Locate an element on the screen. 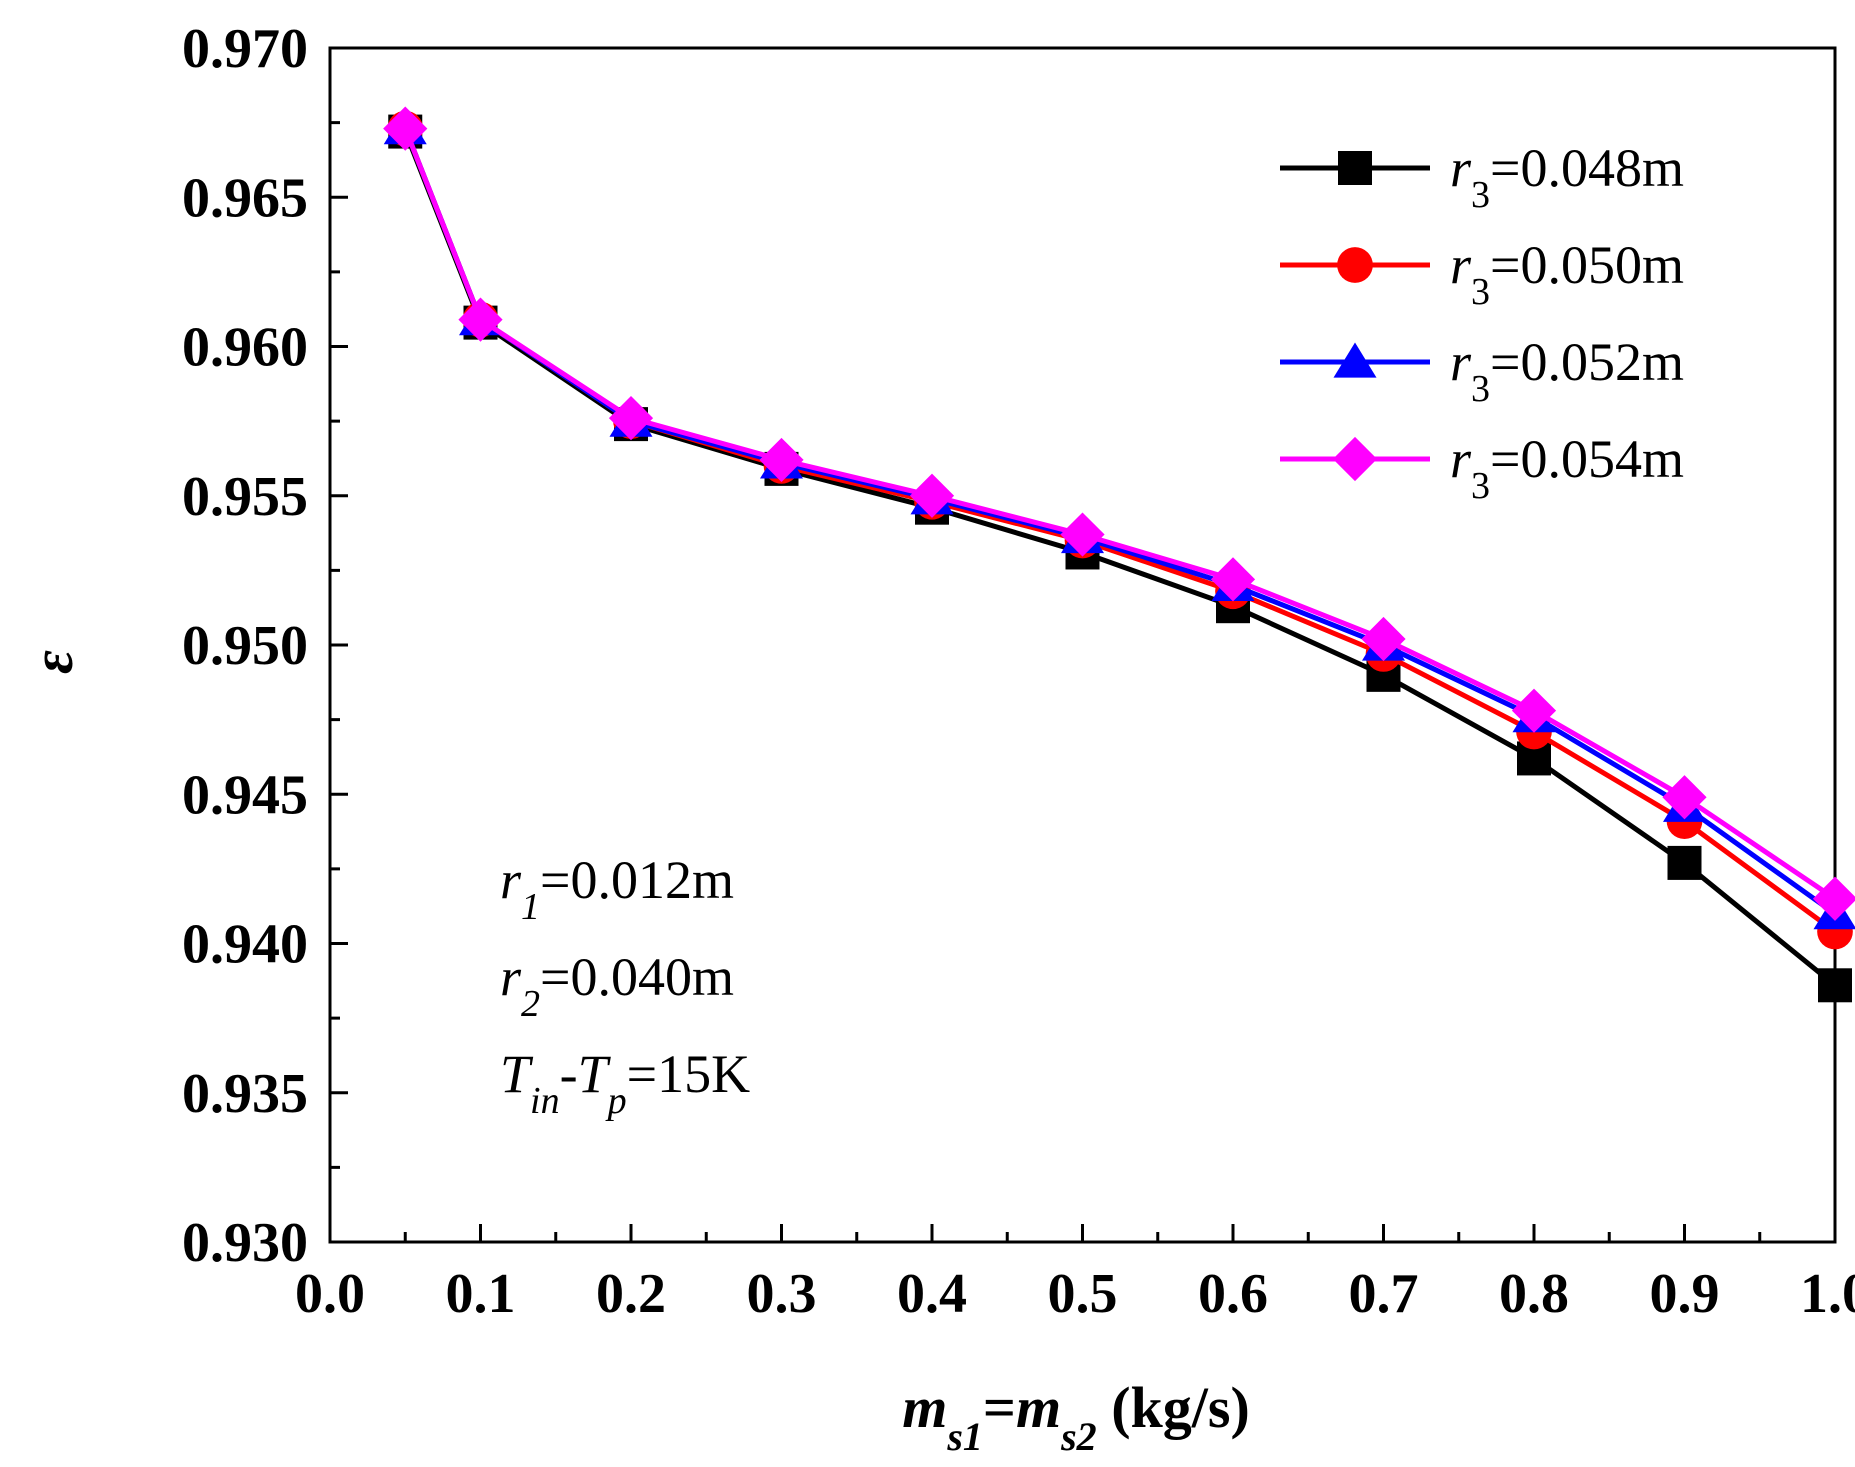 The image size is (1855, 1467). legend-label: r3=0.052m is located at coordinates (1567, 371).